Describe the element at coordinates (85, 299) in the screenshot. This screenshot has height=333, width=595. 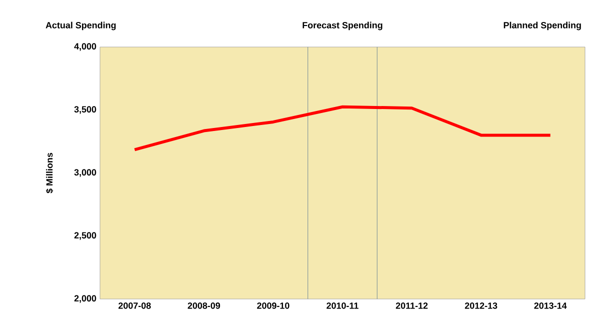
I see `y-tick-label: 2,000` at that location.